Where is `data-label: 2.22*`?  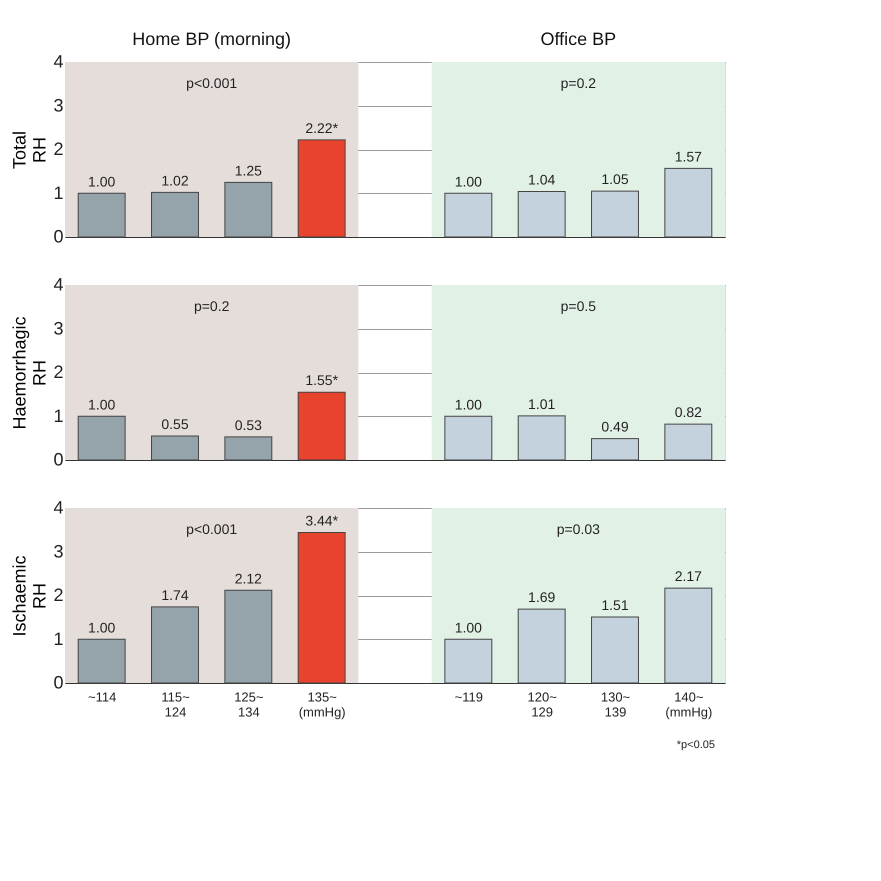
data-label: 2.22* is located at coordinates (322, 128).